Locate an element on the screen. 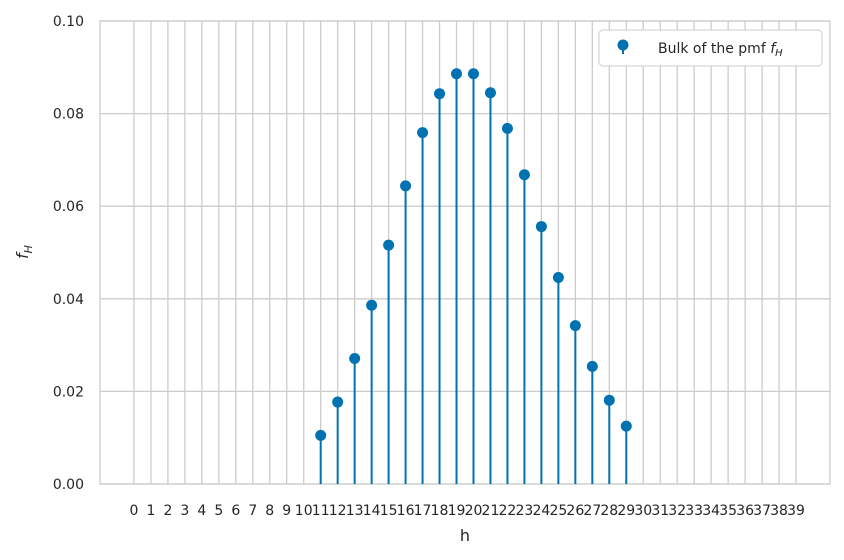 The height and width of the screenshot is (560, 844). x-tick-label: 4 is located at coordinates (201, 511).